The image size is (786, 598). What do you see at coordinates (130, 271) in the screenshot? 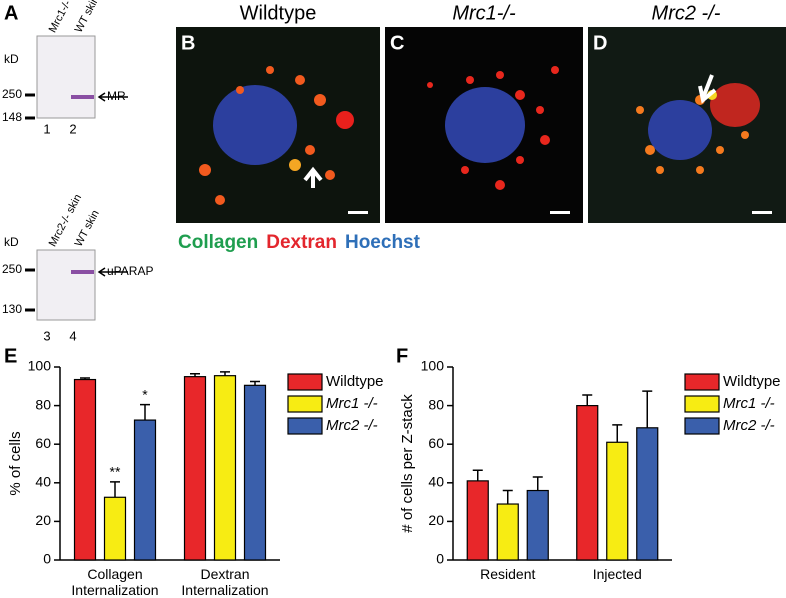
I see `band-label: uPARAP` at bounding box center [130, 271].